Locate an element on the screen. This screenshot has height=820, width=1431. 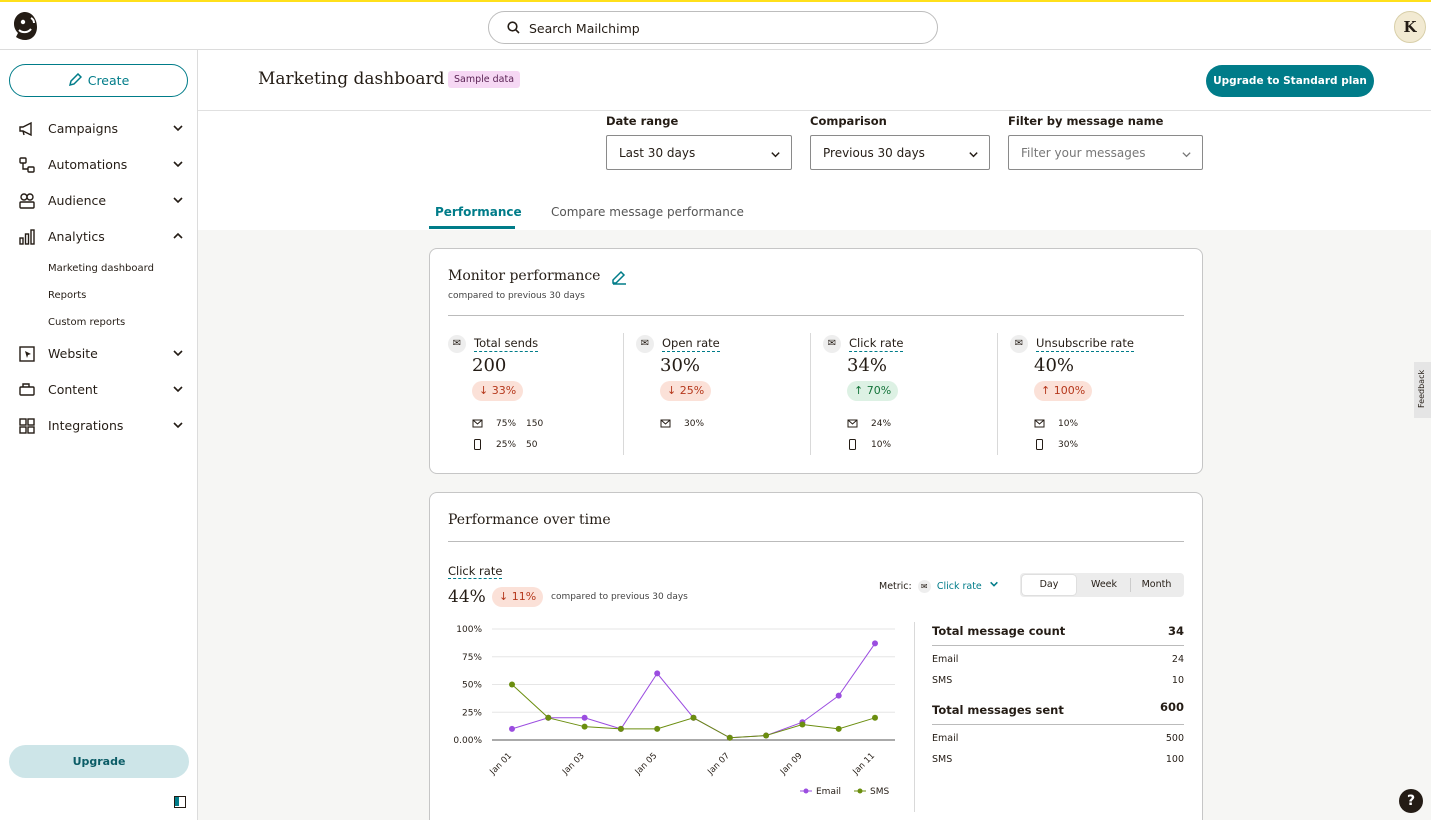
metric-label: Click rate is located at coordinates (876, 344).